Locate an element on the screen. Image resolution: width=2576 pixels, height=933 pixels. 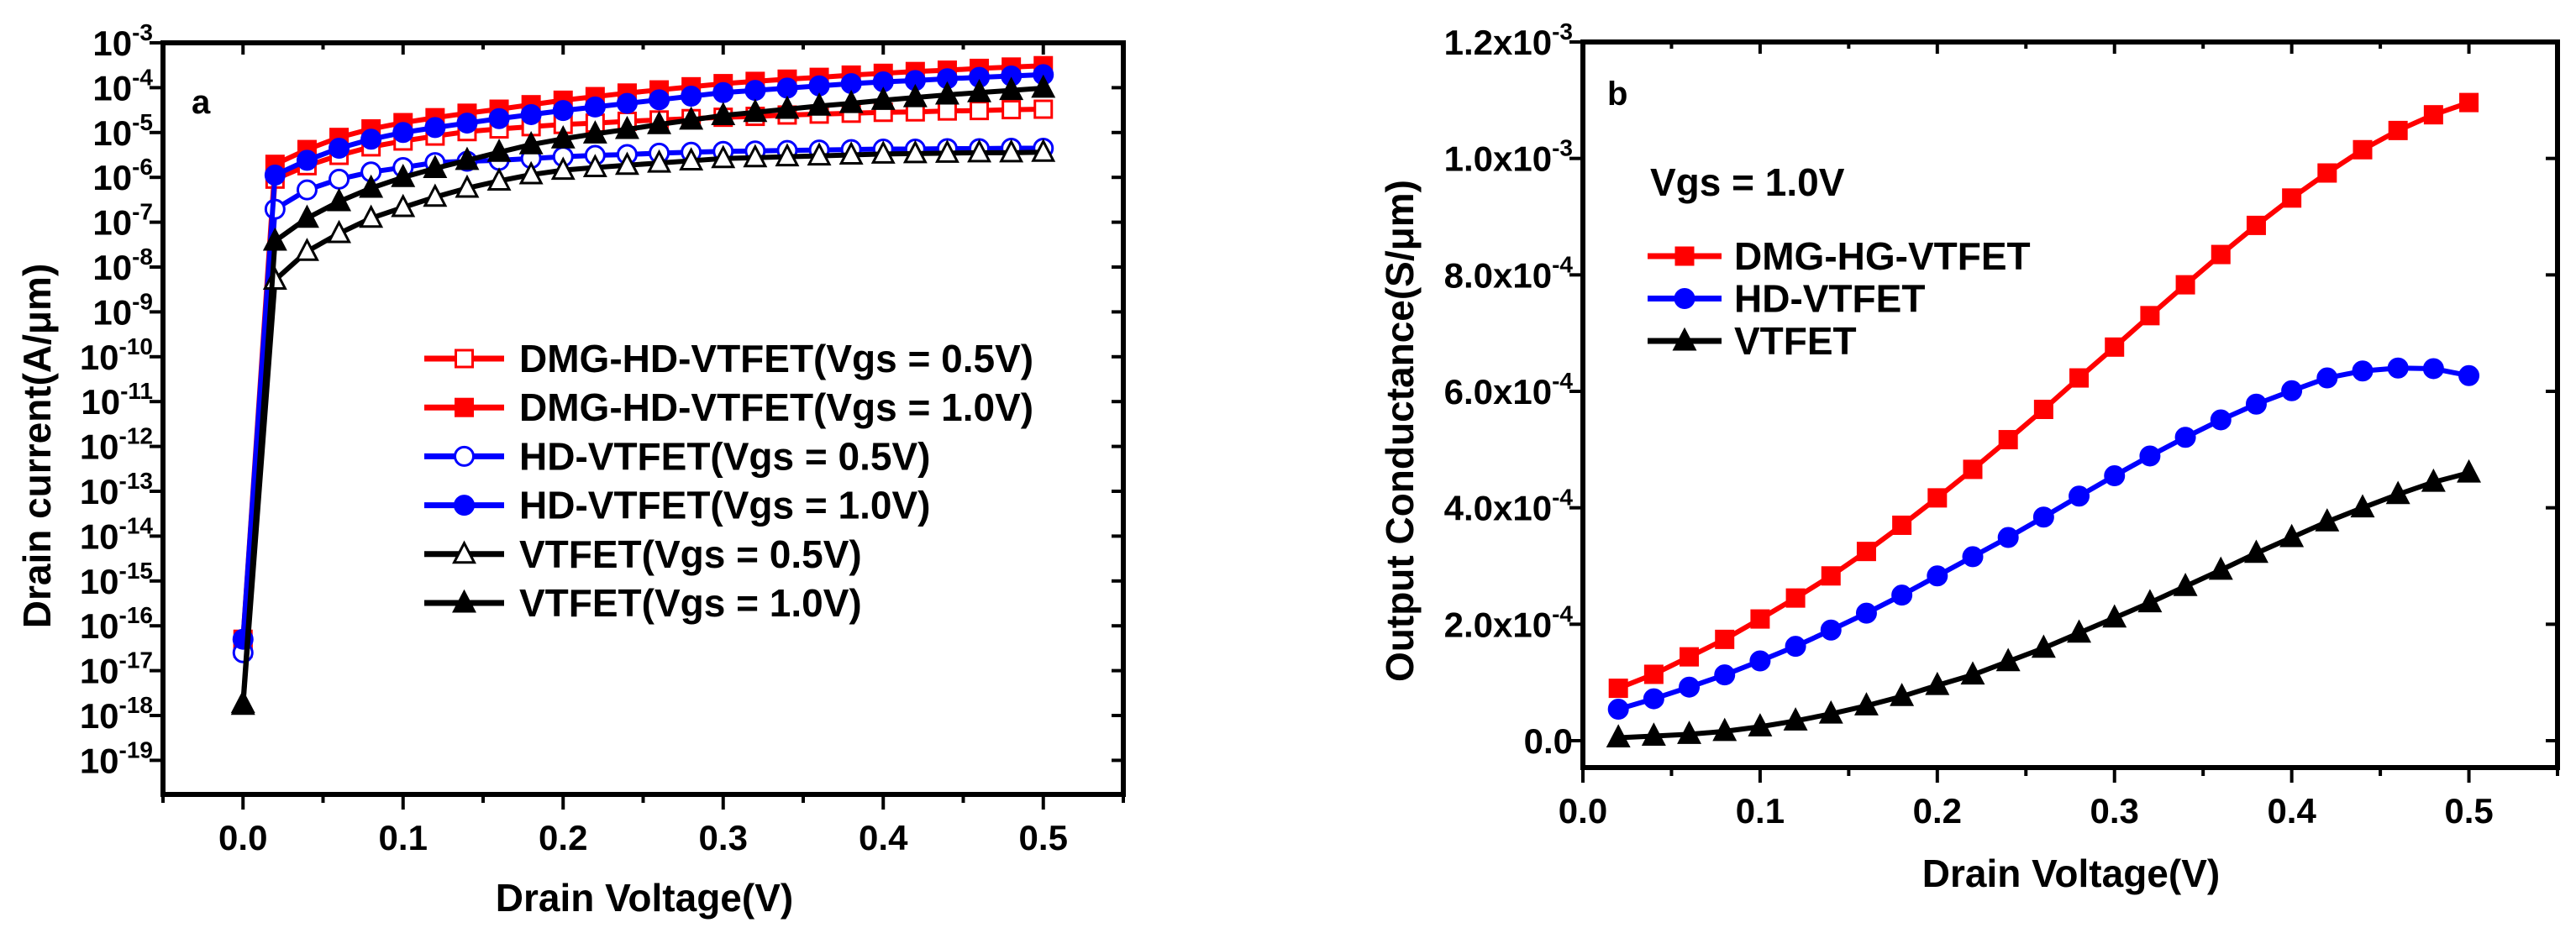
legend-label: DMG-HD-VTFET(Vgs = 1.0V) is located at coordinates (776, 407).